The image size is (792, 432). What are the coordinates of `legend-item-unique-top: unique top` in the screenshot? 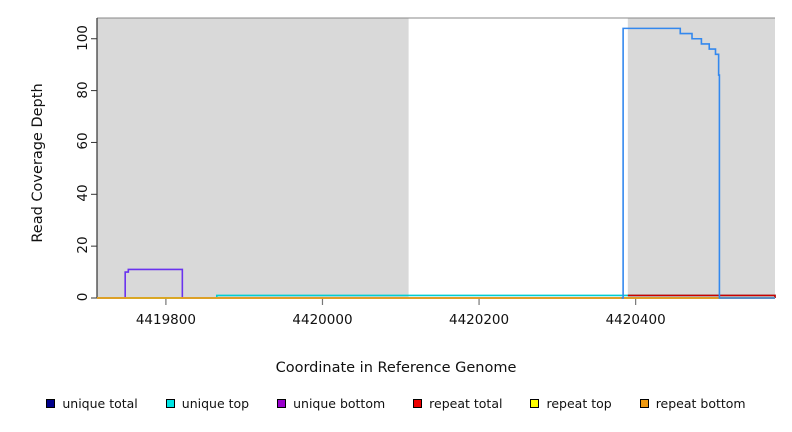 It's located at (207, 403).